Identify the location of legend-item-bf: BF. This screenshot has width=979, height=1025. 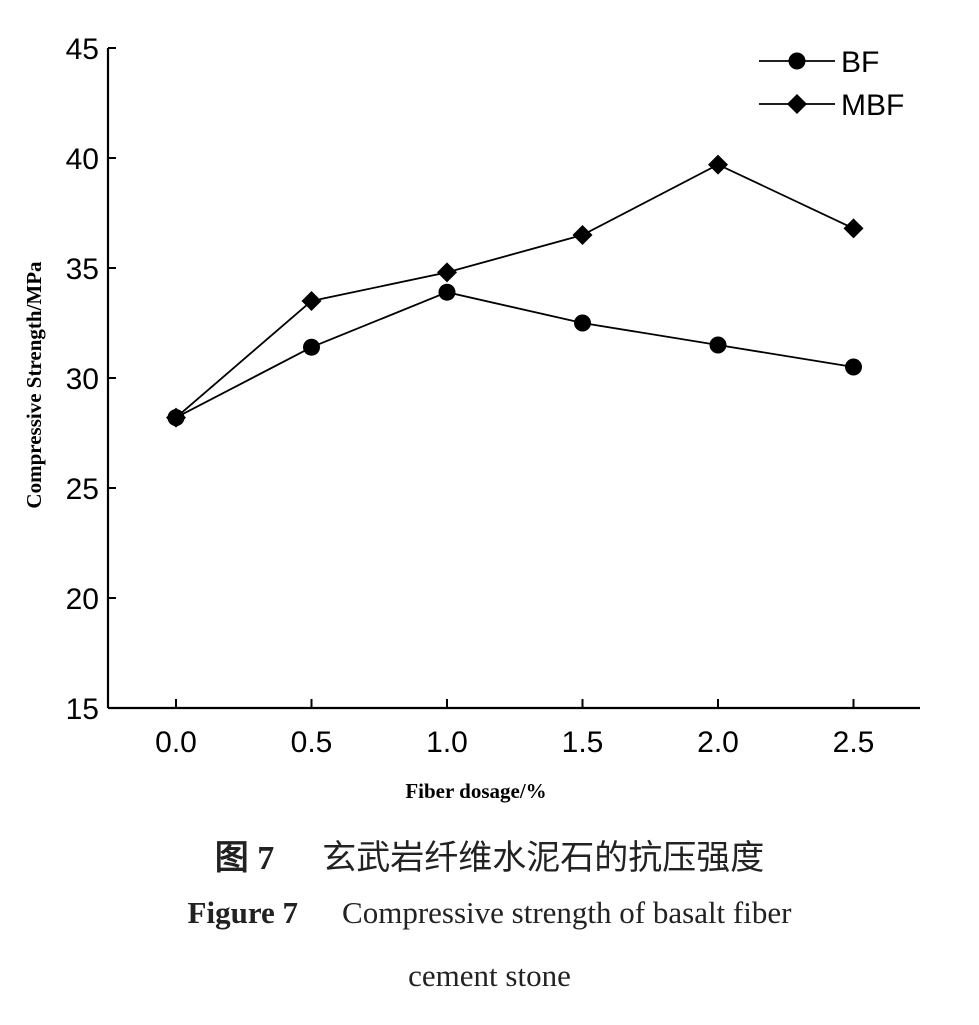
(819, 62).